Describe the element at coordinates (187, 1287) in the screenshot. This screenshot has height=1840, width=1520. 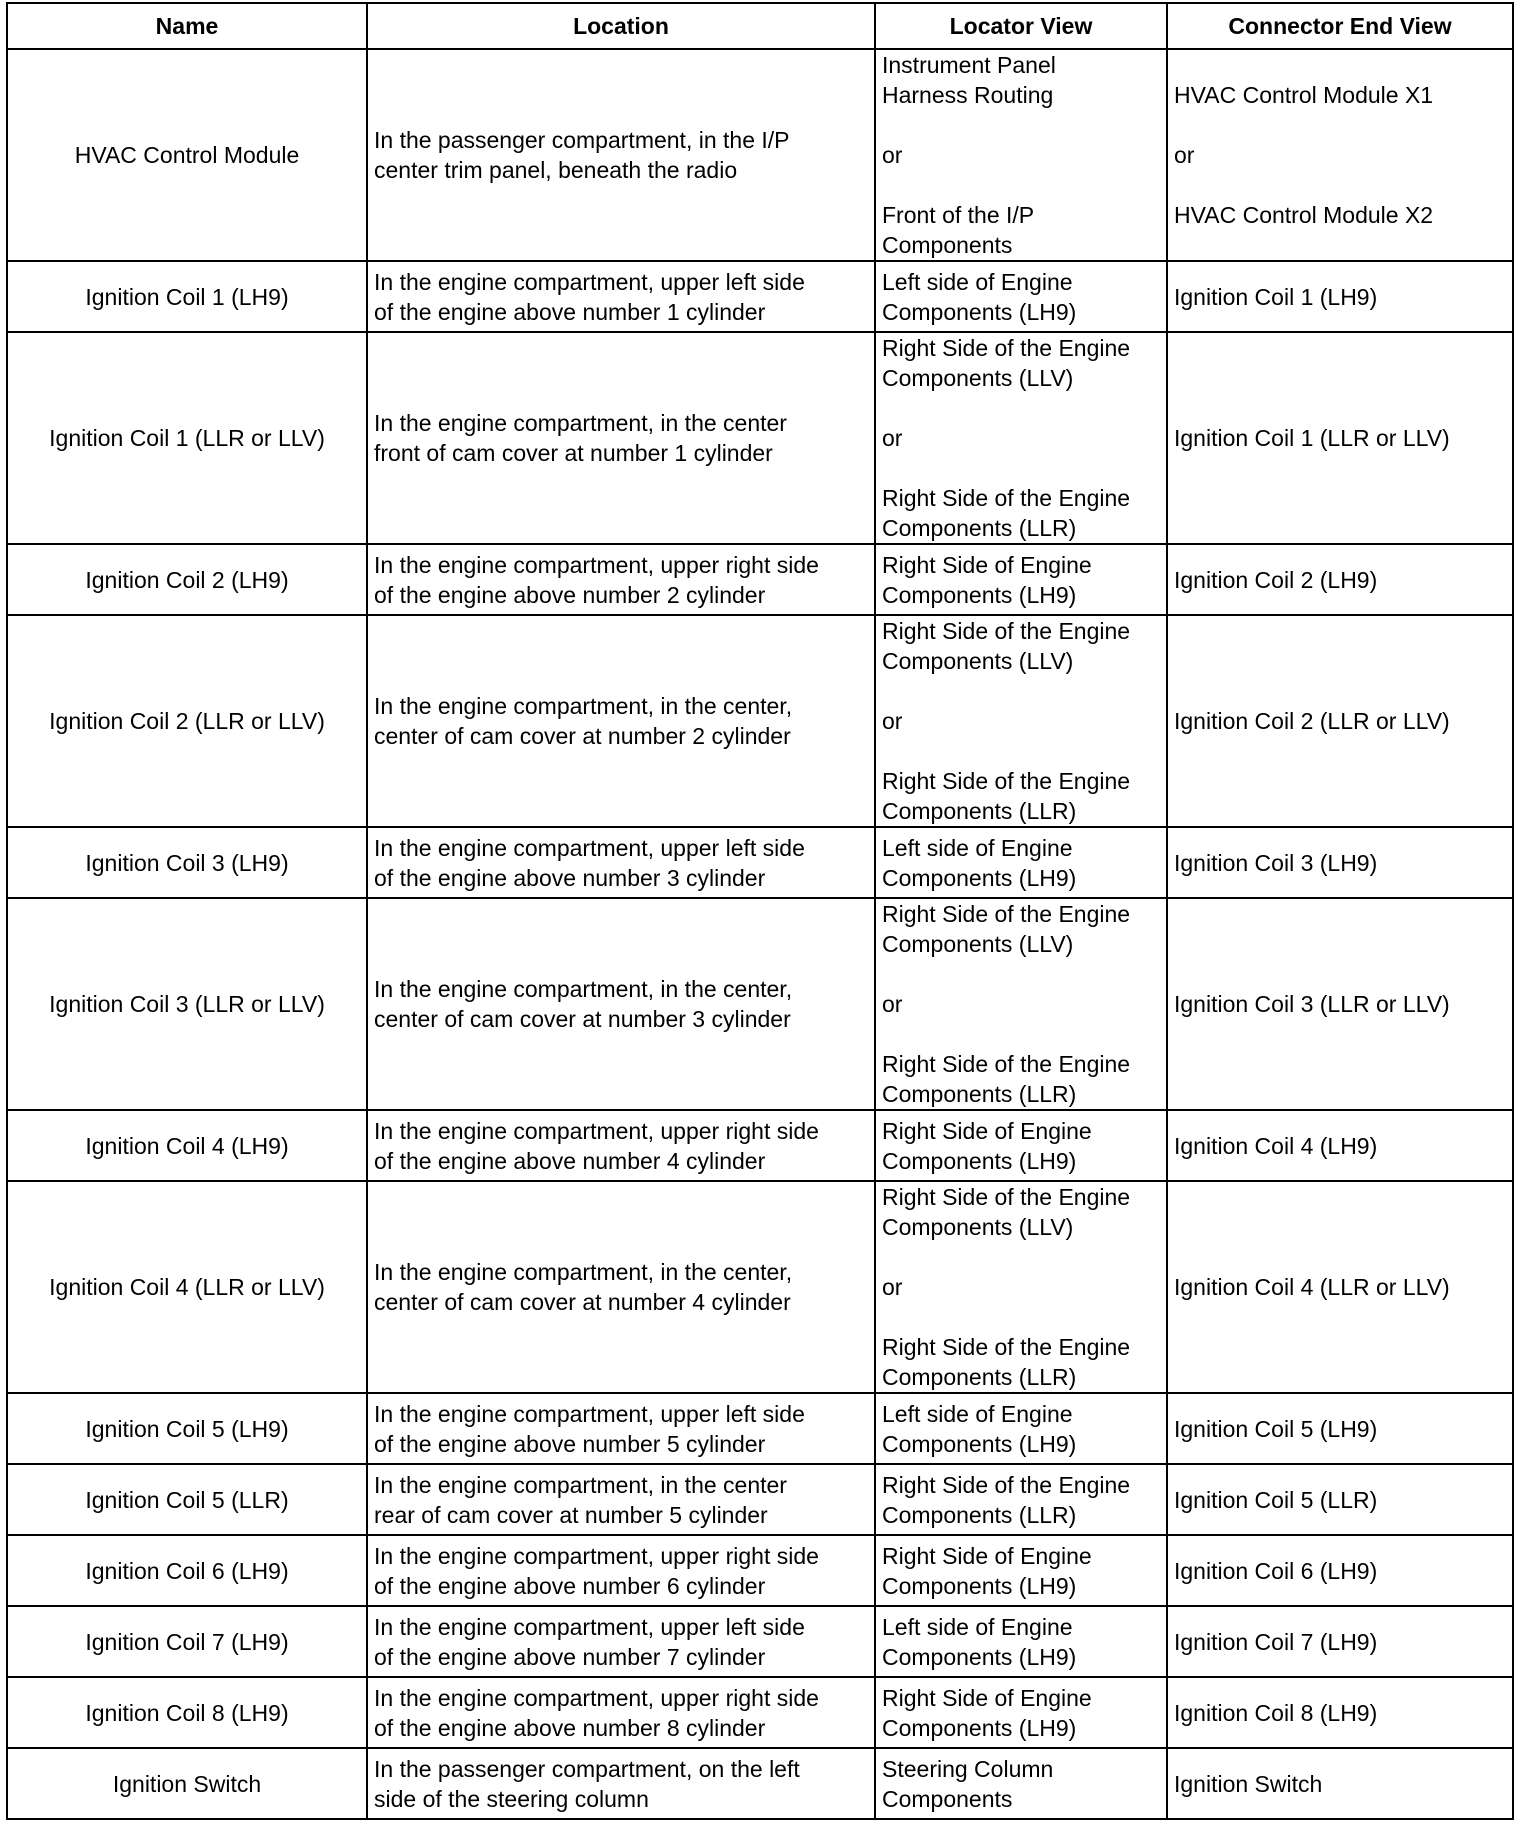
I see `cell-name: Ignition Coil 4 (LLR or LLV)` at that location.